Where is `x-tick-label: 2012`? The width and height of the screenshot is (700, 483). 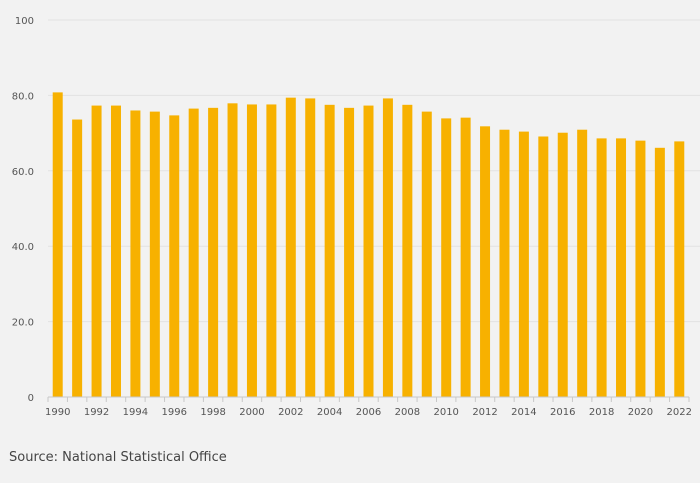 x-tick-label: 2012 is located at coordinates (484, 412).